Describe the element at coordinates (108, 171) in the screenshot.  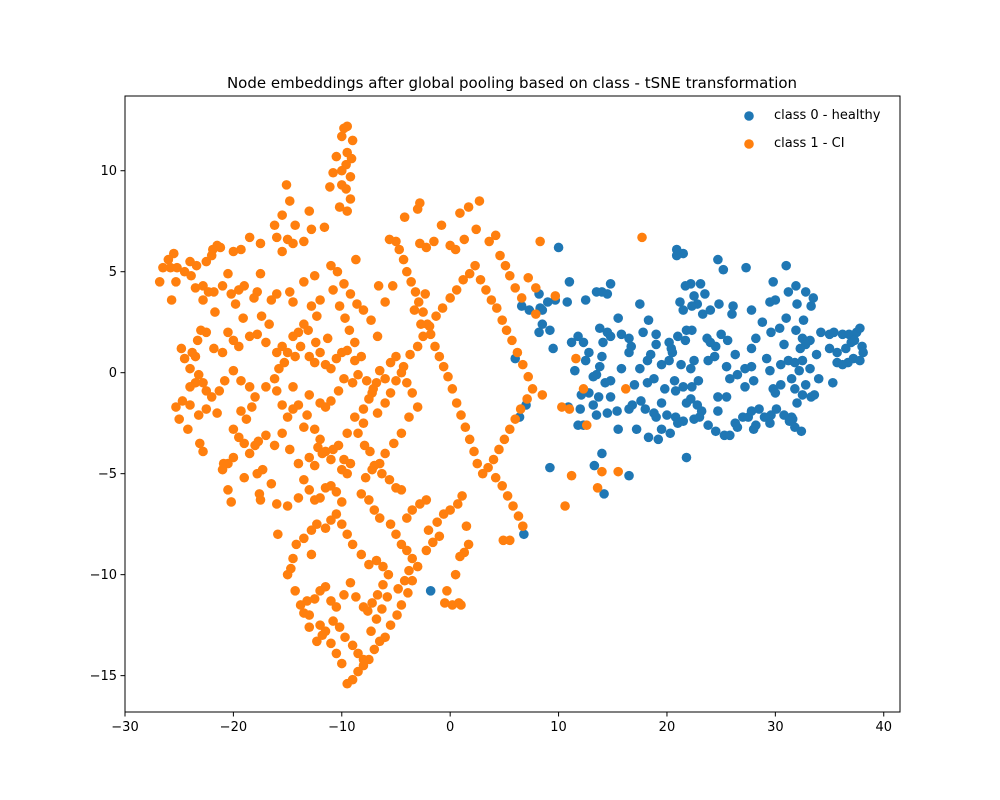
I see `y-tick-label: 10` at that location.